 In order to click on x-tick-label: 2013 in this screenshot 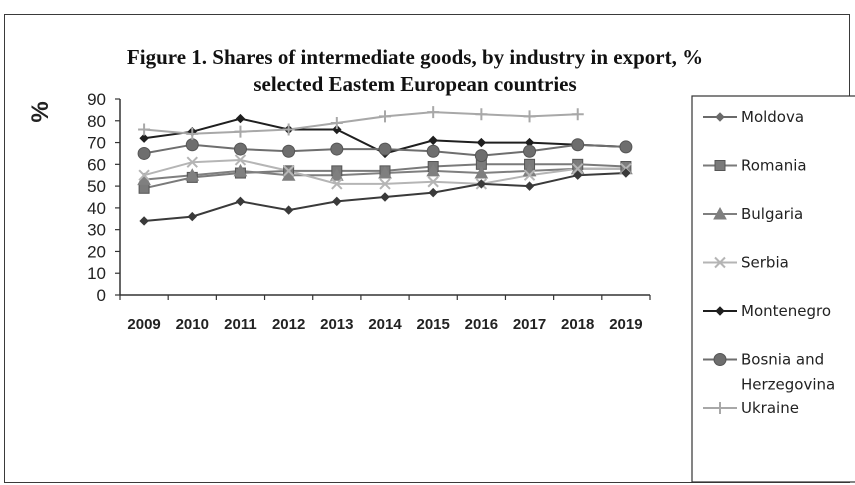, I will do `click(336, 324)`.